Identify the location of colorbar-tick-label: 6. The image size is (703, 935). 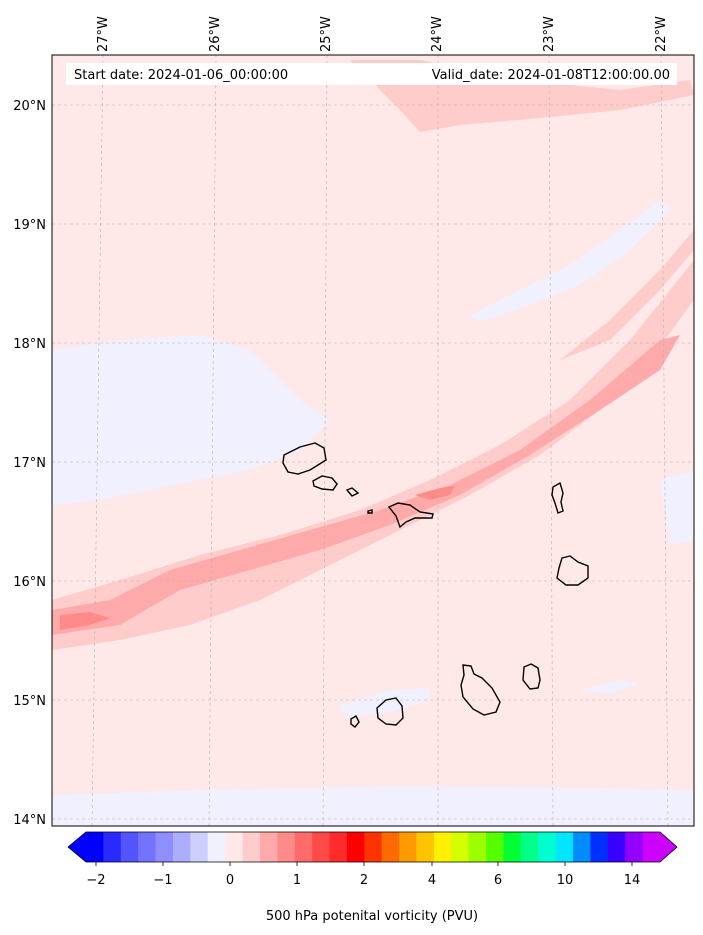
(498, 880).